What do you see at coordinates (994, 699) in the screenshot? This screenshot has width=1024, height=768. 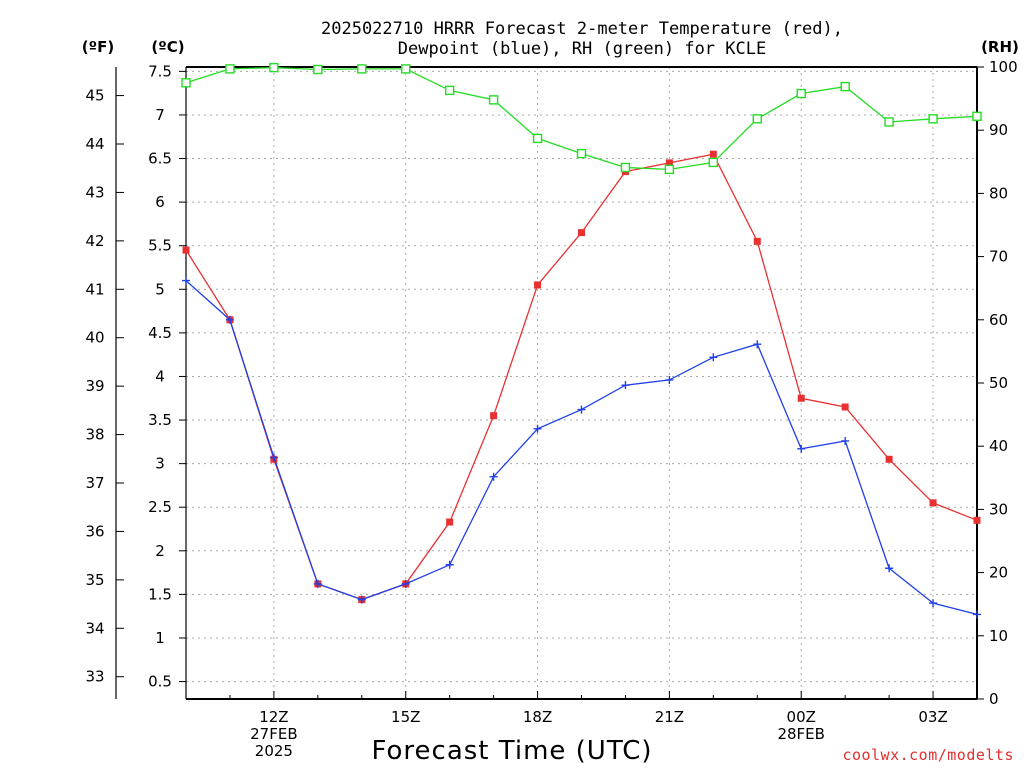 I see `rh-tick-label: 0` at bounding box center [994, 699].